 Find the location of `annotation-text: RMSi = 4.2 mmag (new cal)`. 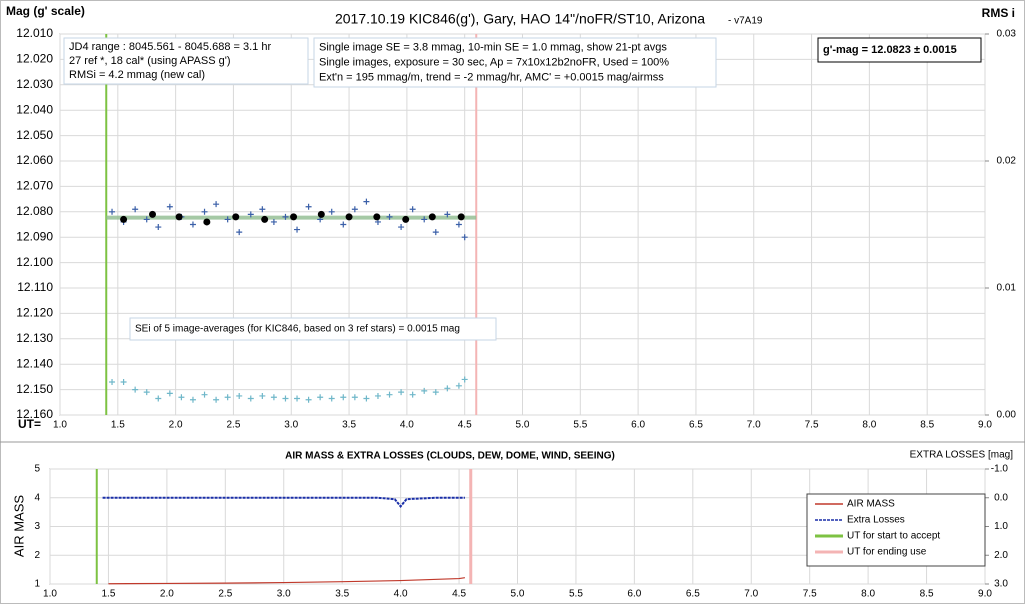

annotation-text: RMSi = 4.2 mmag (new cal) is located at coordinates (137, 75).